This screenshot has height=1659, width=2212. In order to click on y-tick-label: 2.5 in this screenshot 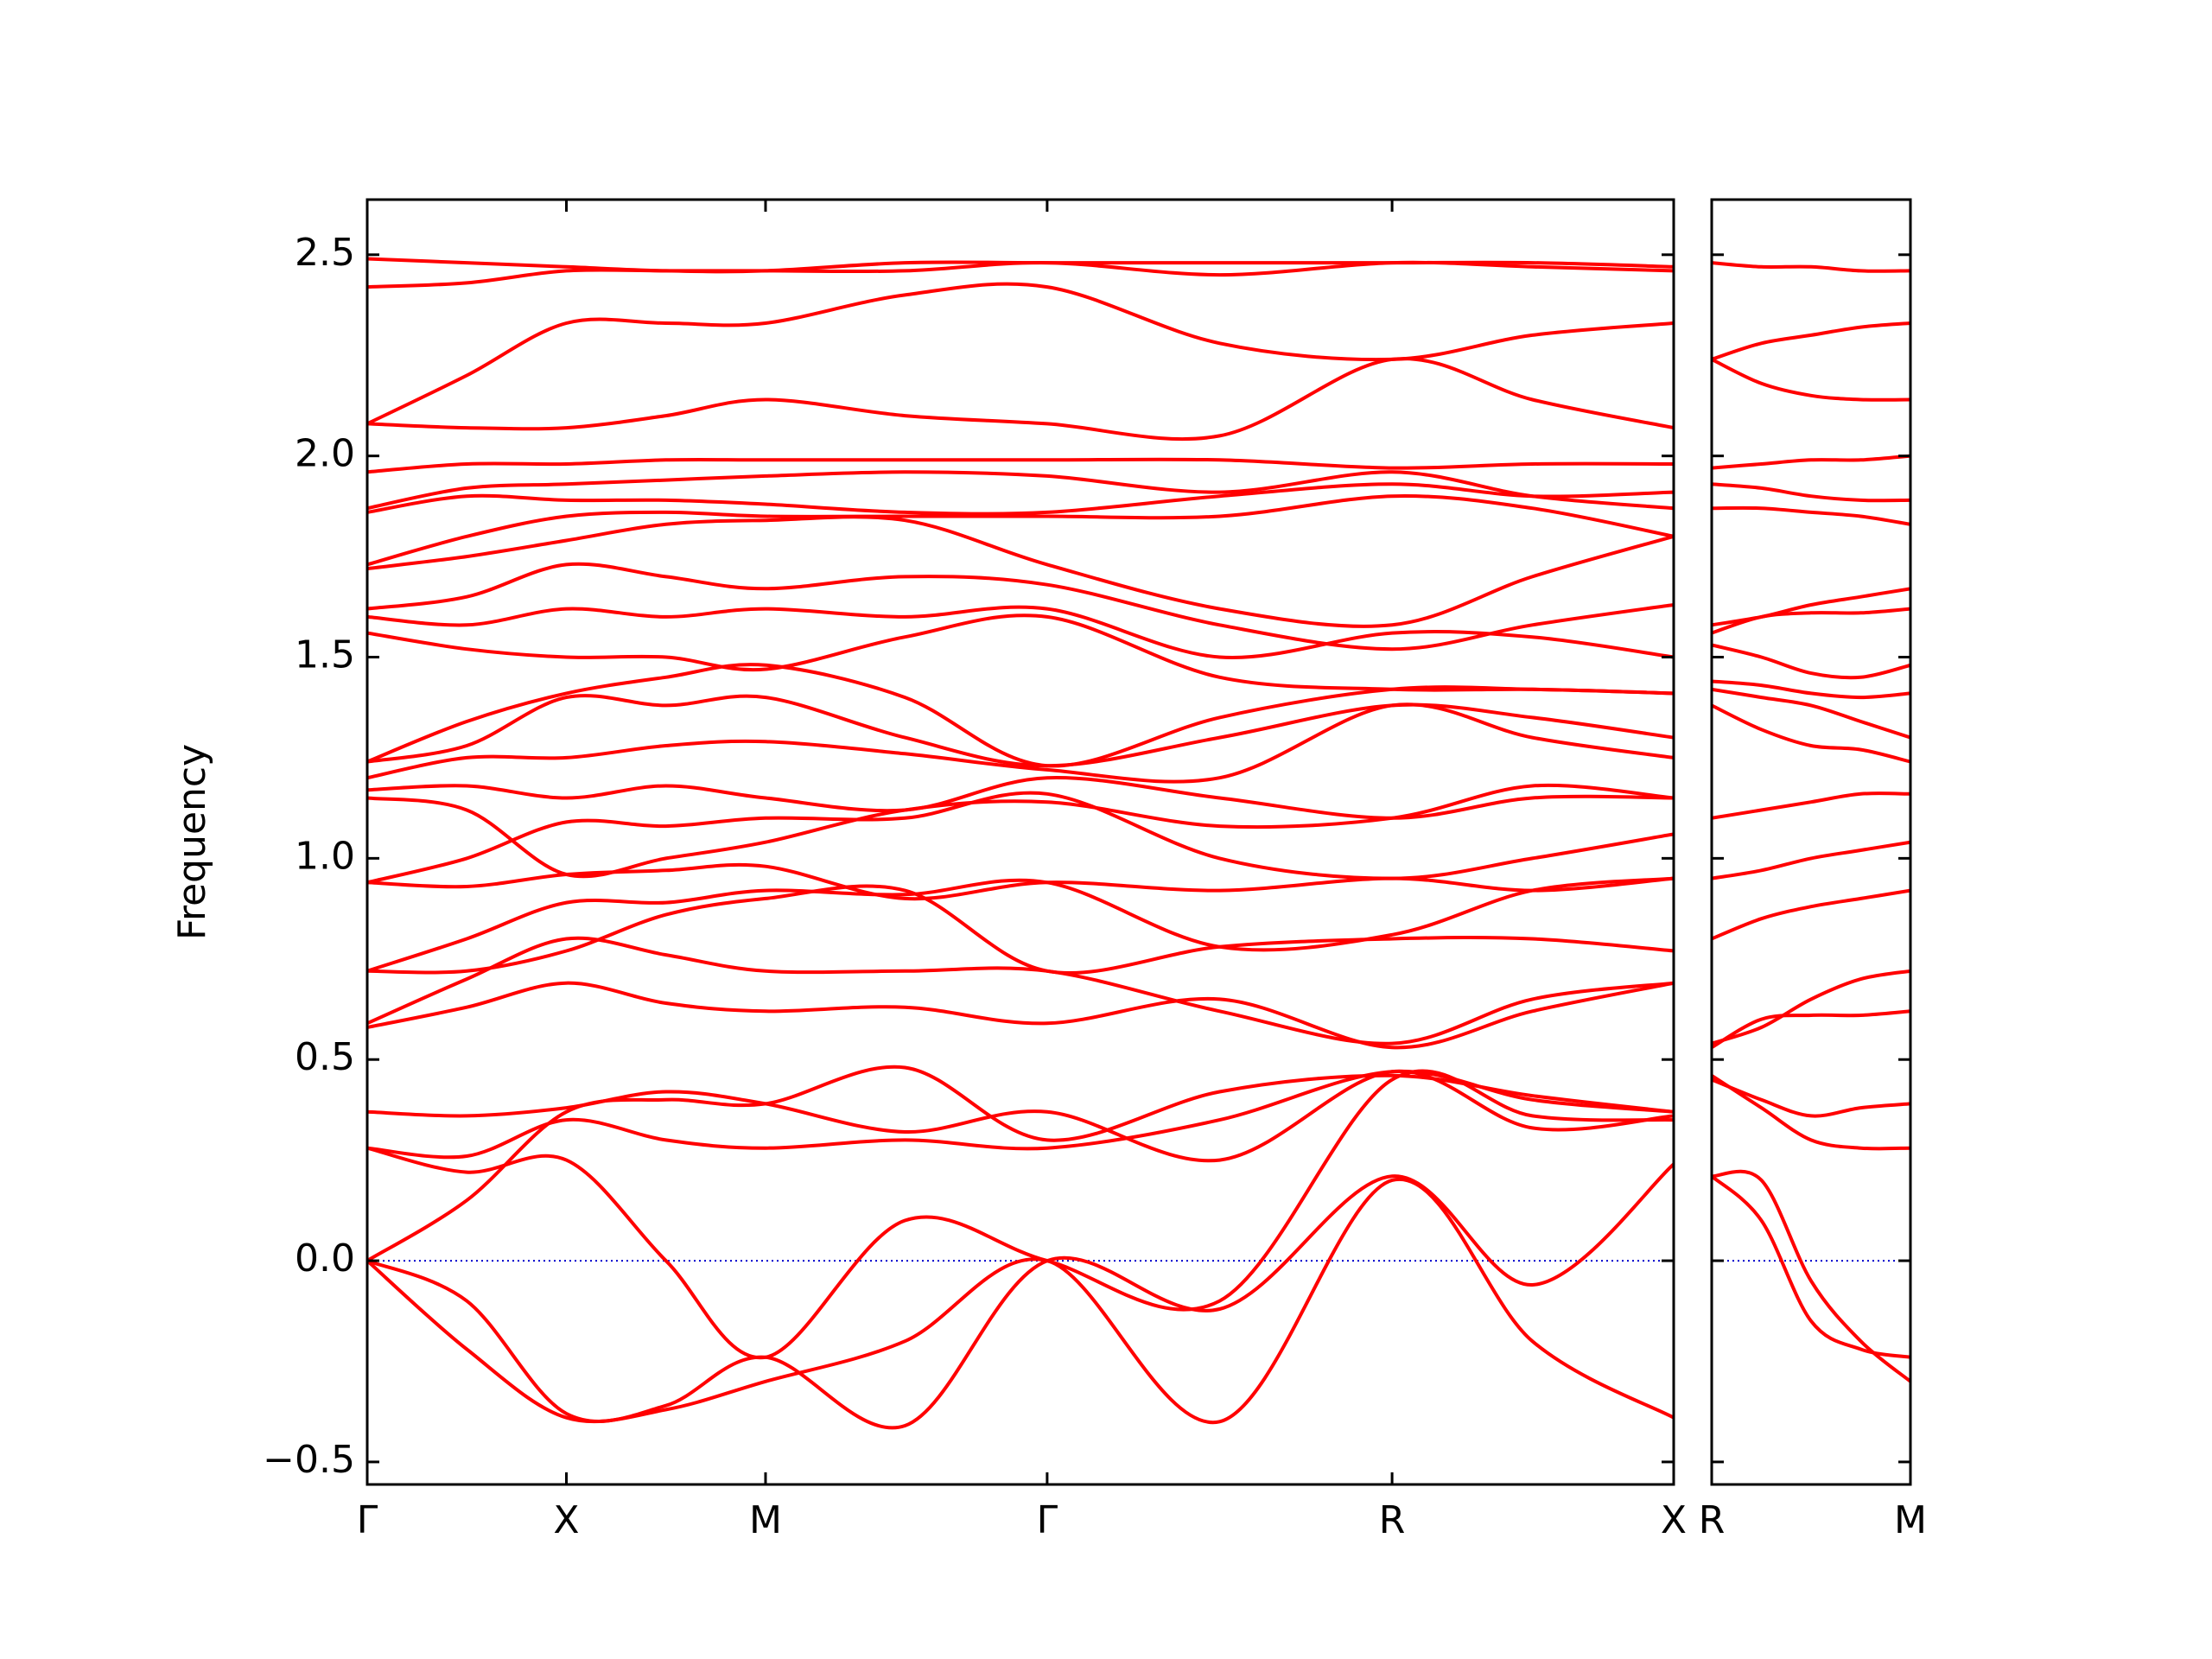, I will do `click(325, 253)`.